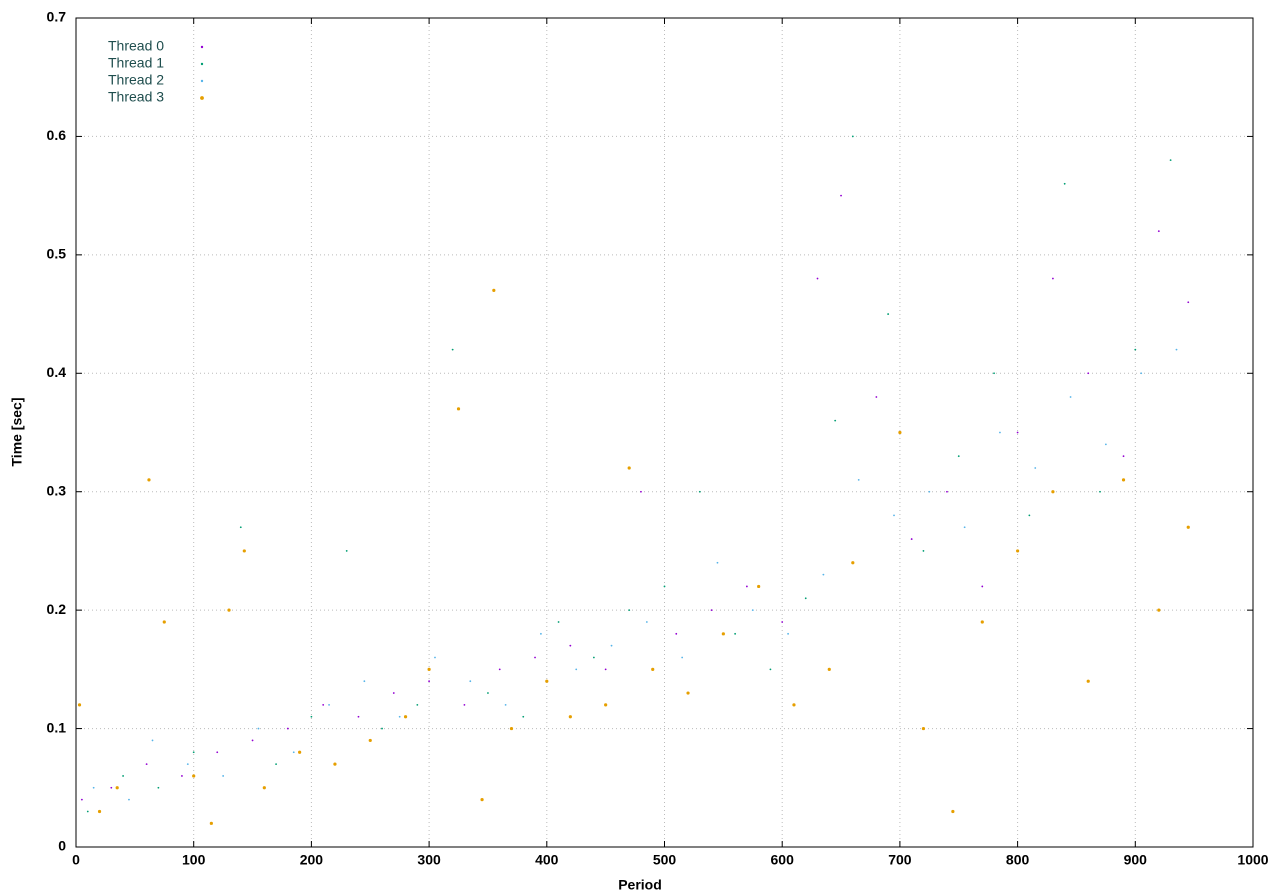  Describe the element at coordinates (783, 860) in the screenshot. I see `x-tick-label: 600` at that location.